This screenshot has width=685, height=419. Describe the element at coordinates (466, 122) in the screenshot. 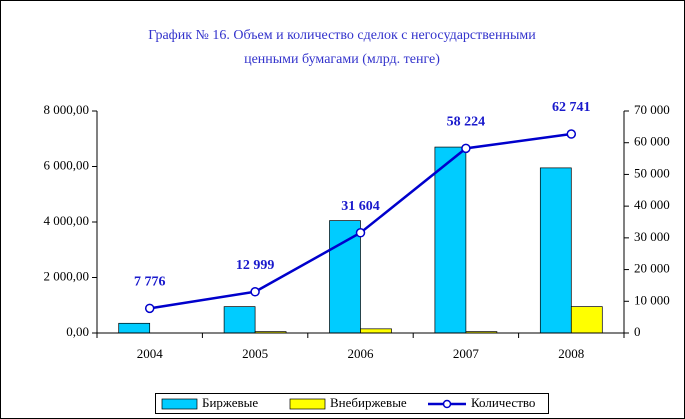

I see `value-label: 58 224` at that location.